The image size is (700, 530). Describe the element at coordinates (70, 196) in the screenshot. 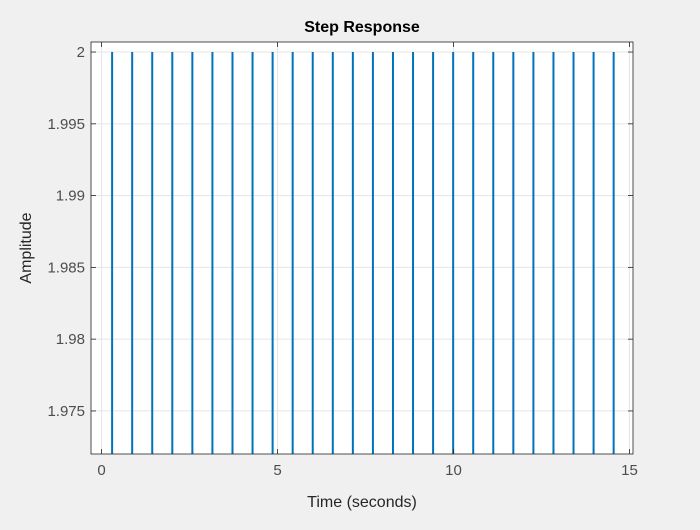

I see `y-tick-label: 1.99` at that location.